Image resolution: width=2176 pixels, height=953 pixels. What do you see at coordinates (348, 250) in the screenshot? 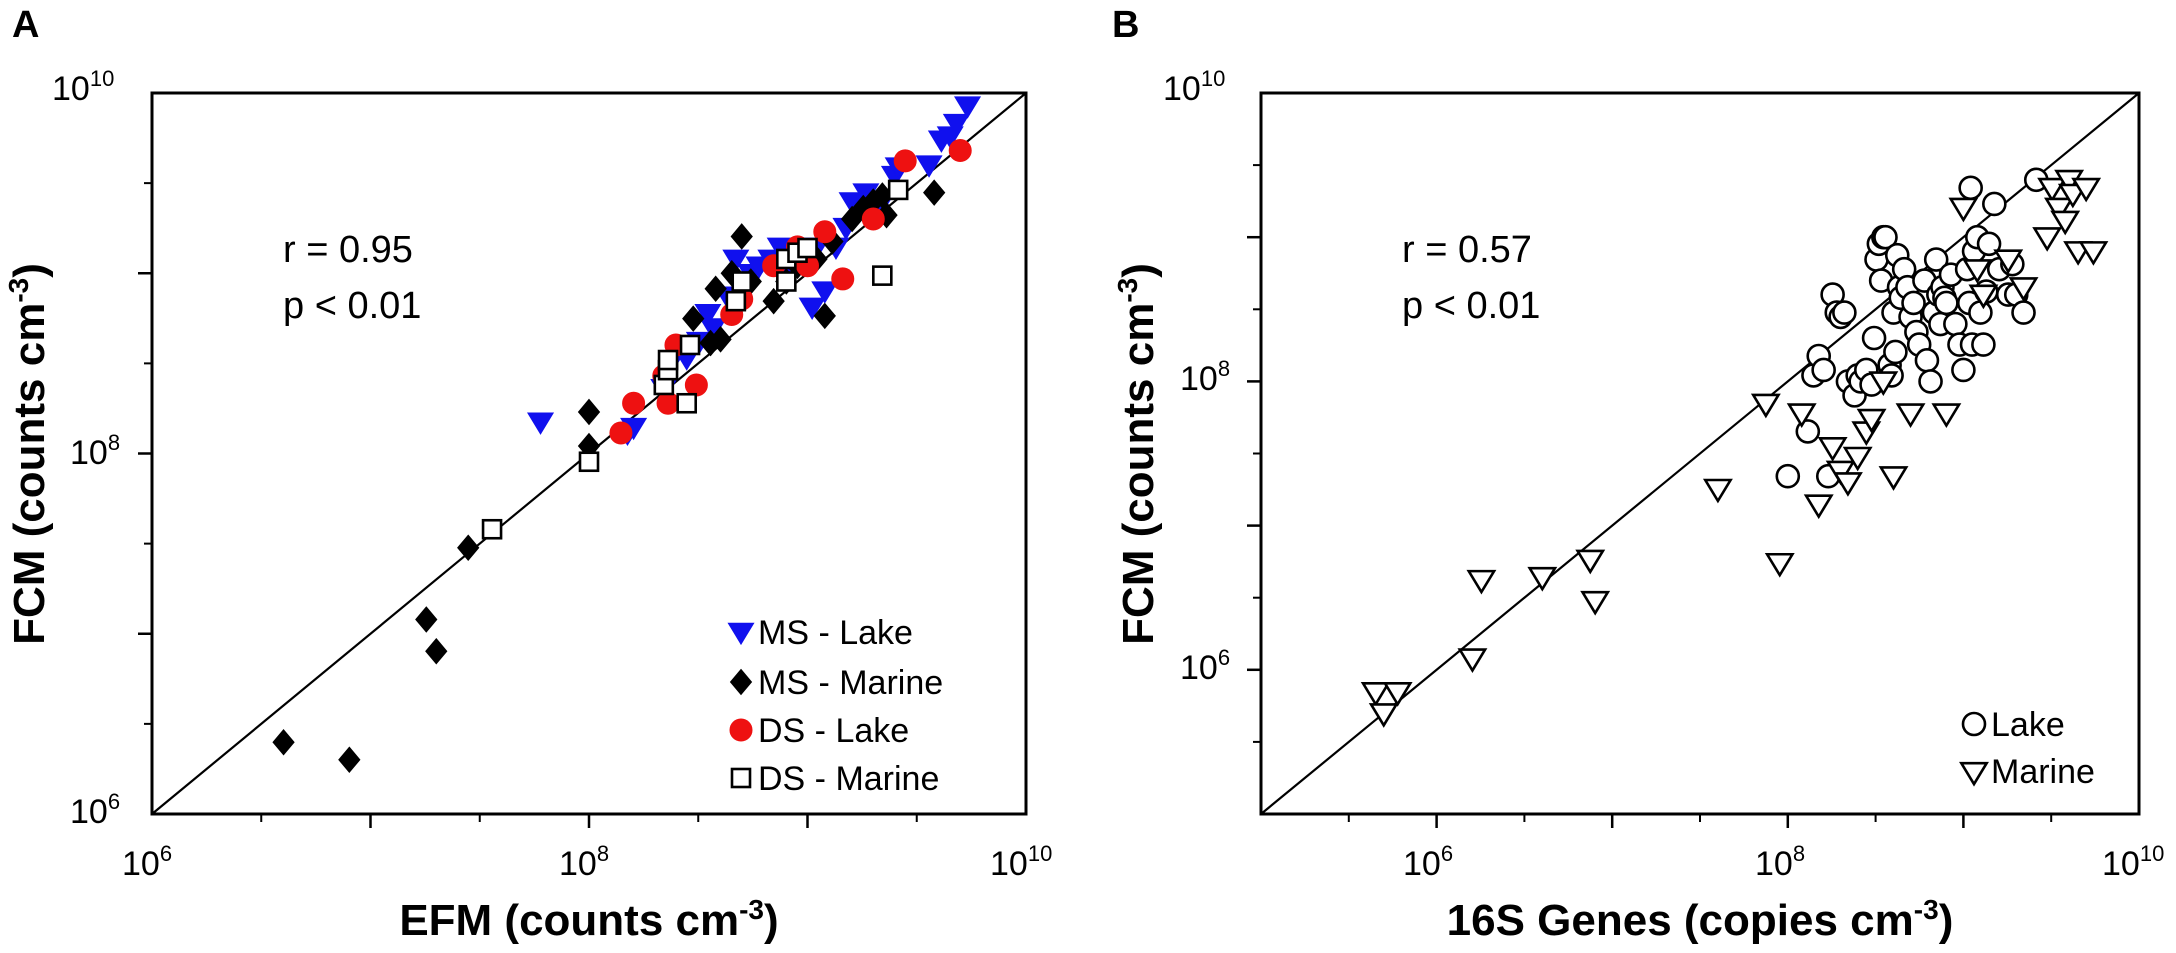
I see `panel-a-r-value: r = 0.95` at bounding box center [348, 250].